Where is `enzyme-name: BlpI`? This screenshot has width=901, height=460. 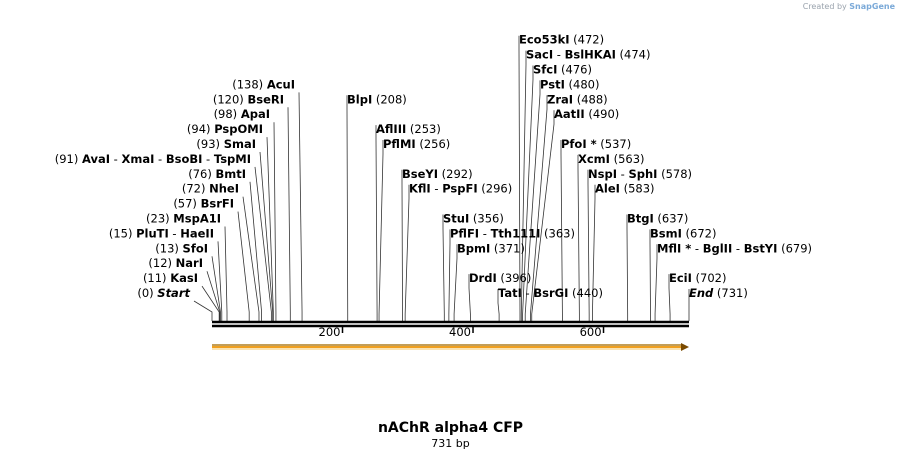
enzyme-name: BlpI is located at coordinates (359, 99).